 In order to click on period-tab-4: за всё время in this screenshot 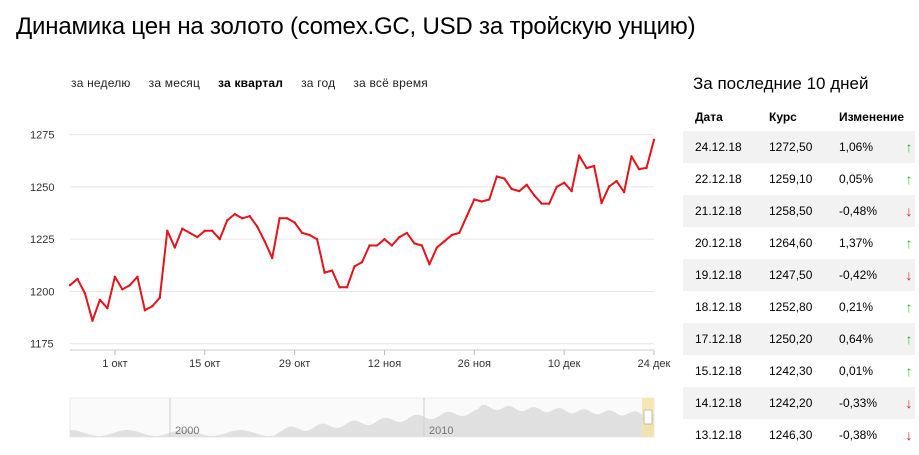, I will do `click(390, 83)`.